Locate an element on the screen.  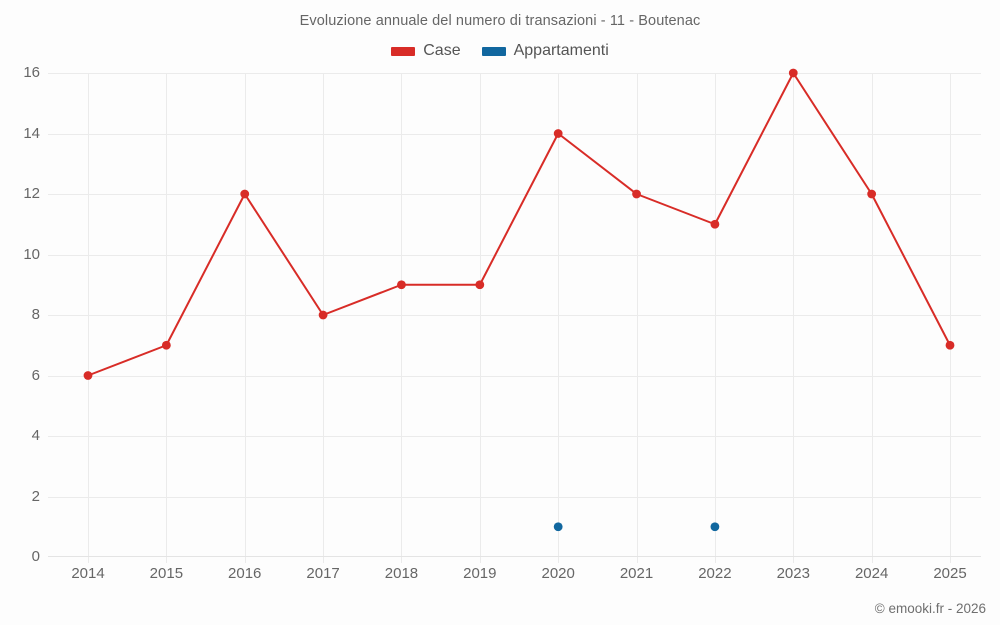
x-axis-line is located at coordinates (514, 556).